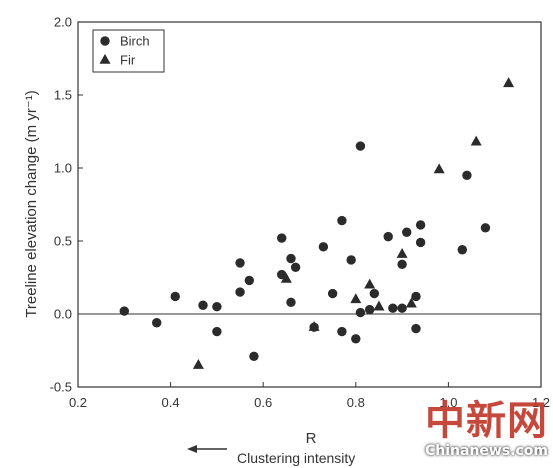 The width and height of the screenshot is (553, 468). What do you see at coordinates (63, 22) in the screenshot?
I see `y-tick-label: 2.0` at bounding box center [63, 22].